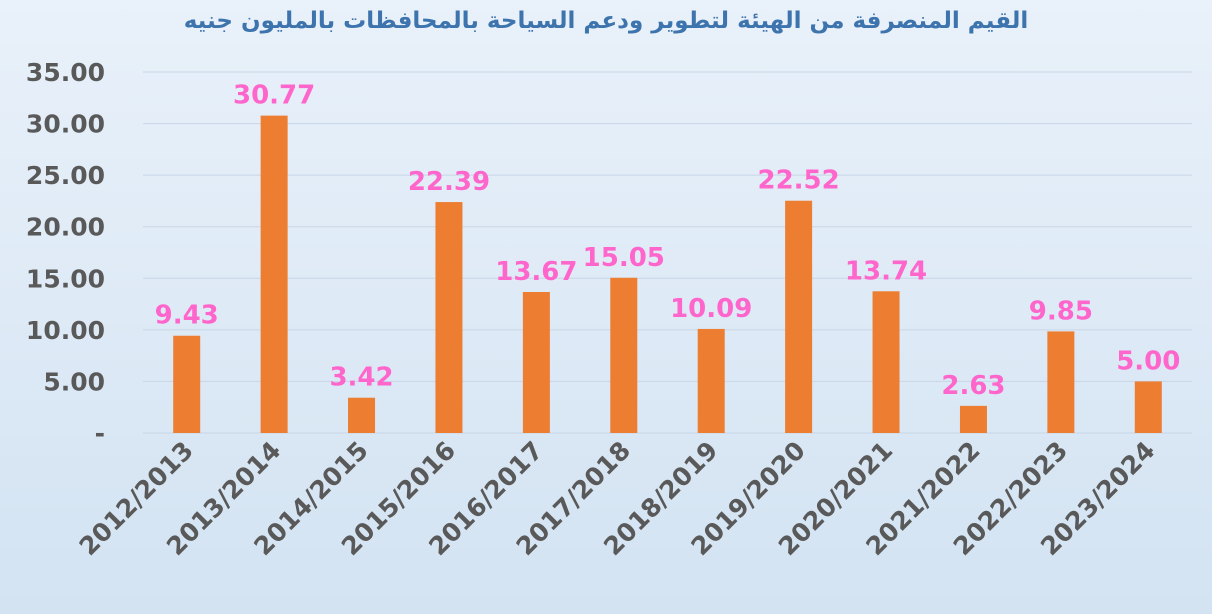 The image size is (1212, 614). I want to click on bar-2014-2015, so click(362, 415).